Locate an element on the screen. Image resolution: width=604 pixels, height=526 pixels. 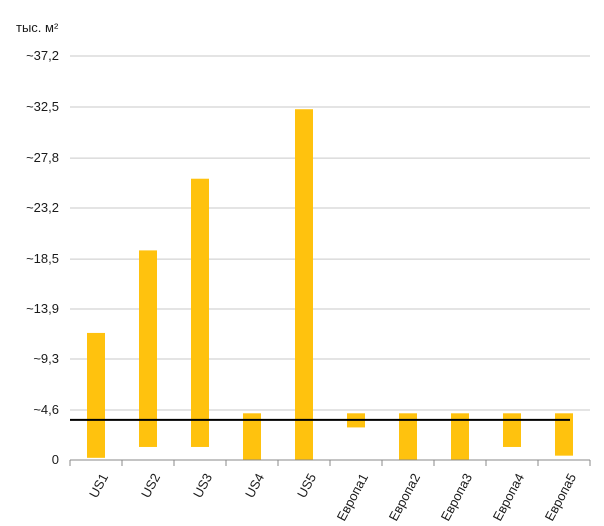
bar-Европа3 is located at coordinates (460, 436).